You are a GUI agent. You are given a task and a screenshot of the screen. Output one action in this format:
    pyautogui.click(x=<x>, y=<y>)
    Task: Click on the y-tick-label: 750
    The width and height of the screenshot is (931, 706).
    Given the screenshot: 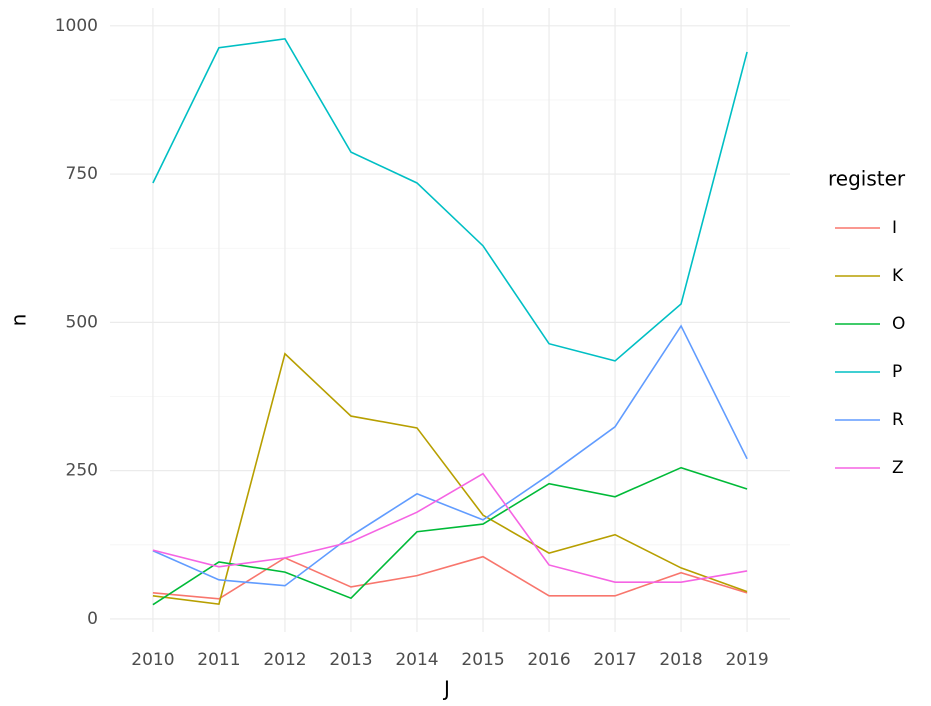 What is the action you would take?
    pyautogui.click(x=82, y=174)
    